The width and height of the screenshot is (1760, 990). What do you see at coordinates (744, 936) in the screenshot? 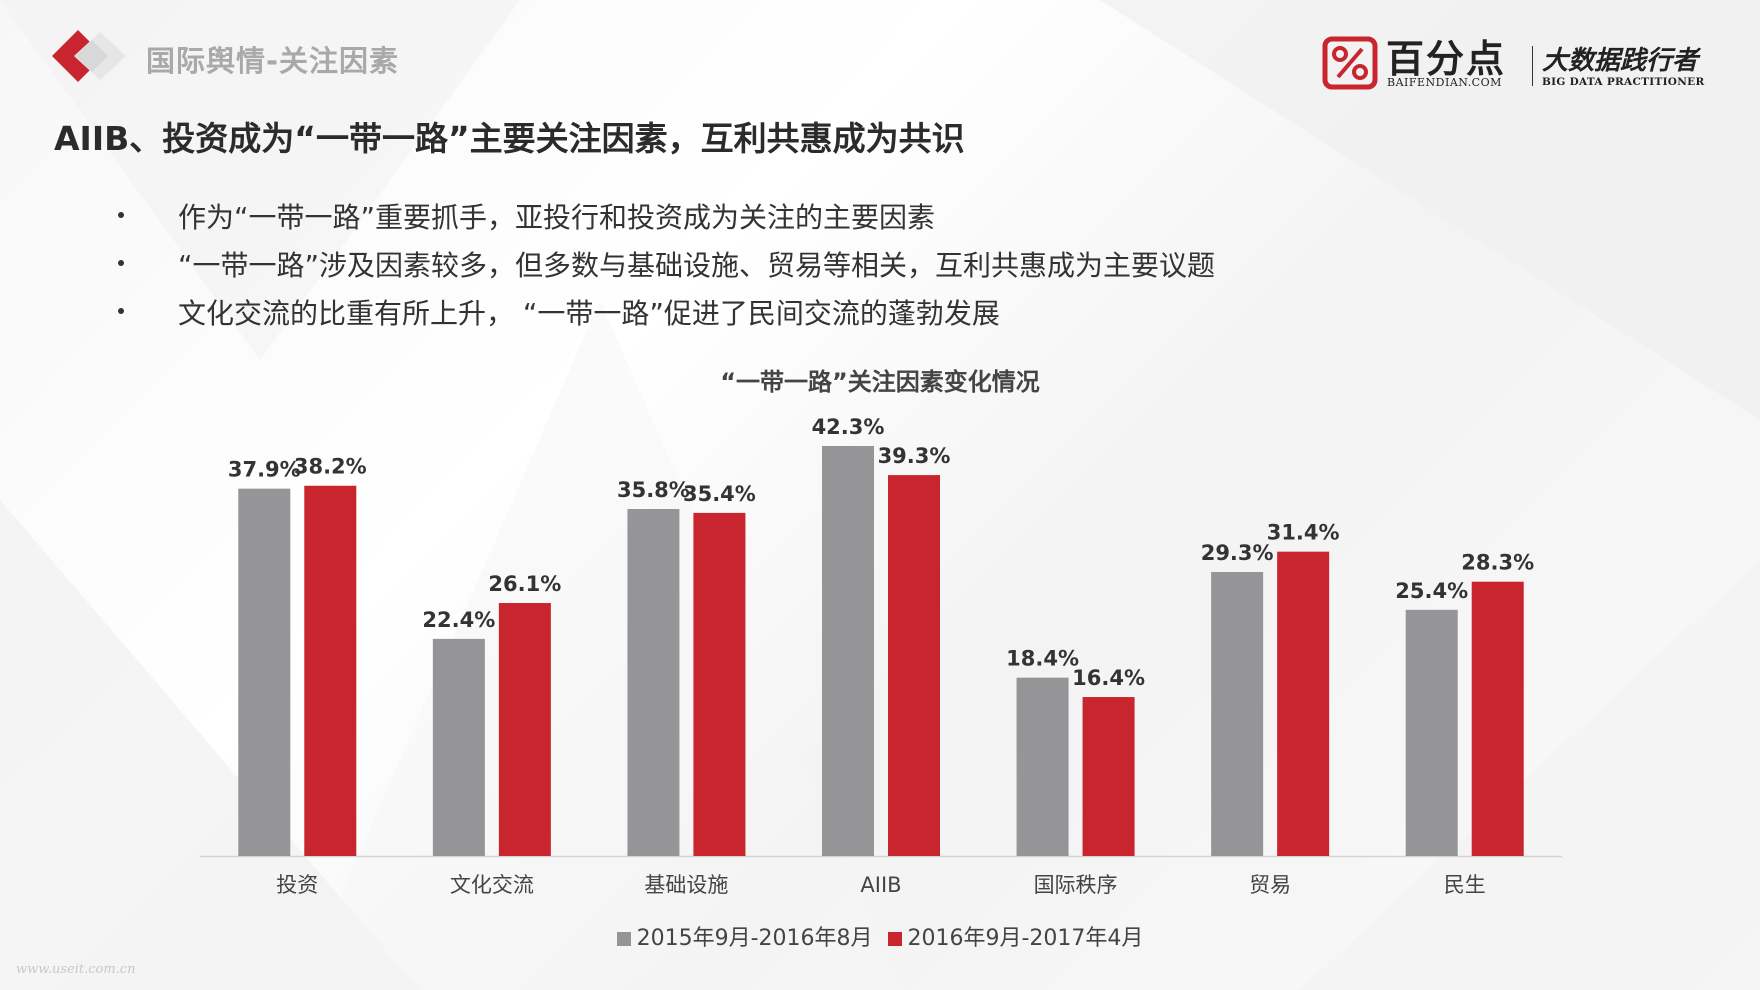
I see `legend-item-series-1: 2015年9月-2016年8月` at bounding box center [744, 936].